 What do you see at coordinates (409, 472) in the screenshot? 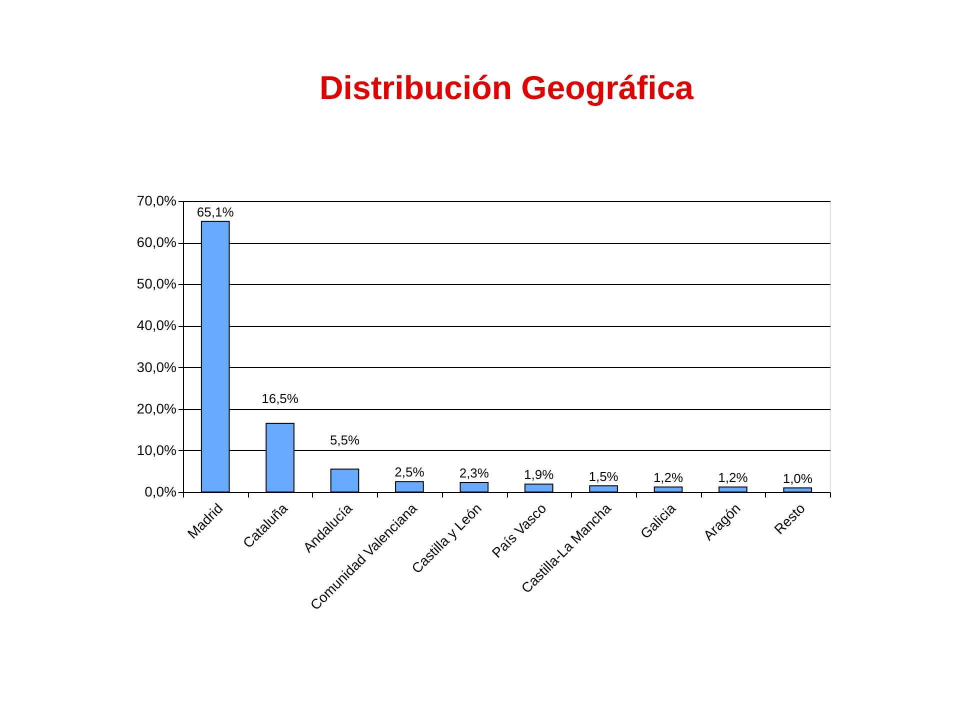
I see `data-label: 2,5%` at bounding box center [409, 472].